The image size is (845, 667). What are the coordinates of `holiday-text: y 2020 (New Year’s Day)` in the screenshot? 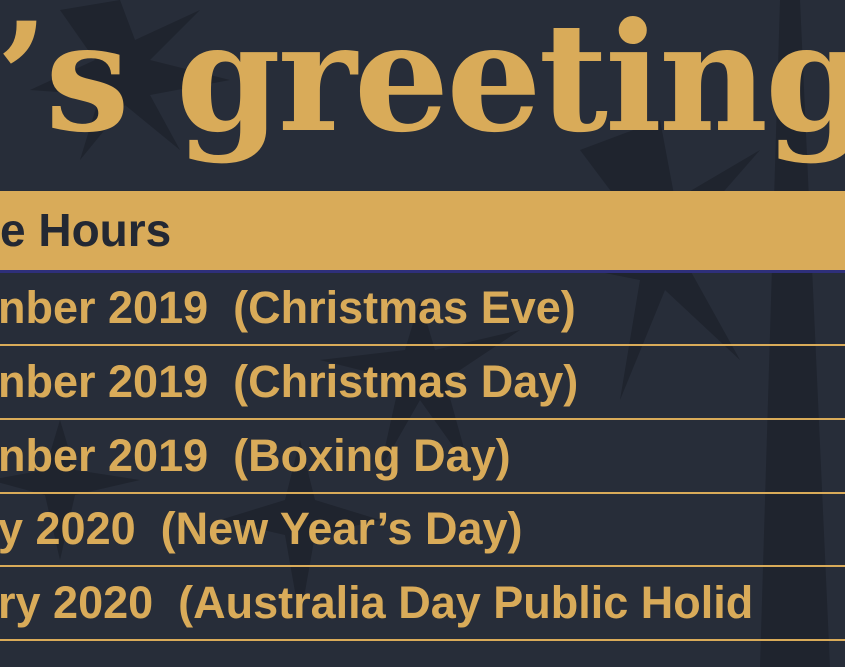 It's located at (261, 528).